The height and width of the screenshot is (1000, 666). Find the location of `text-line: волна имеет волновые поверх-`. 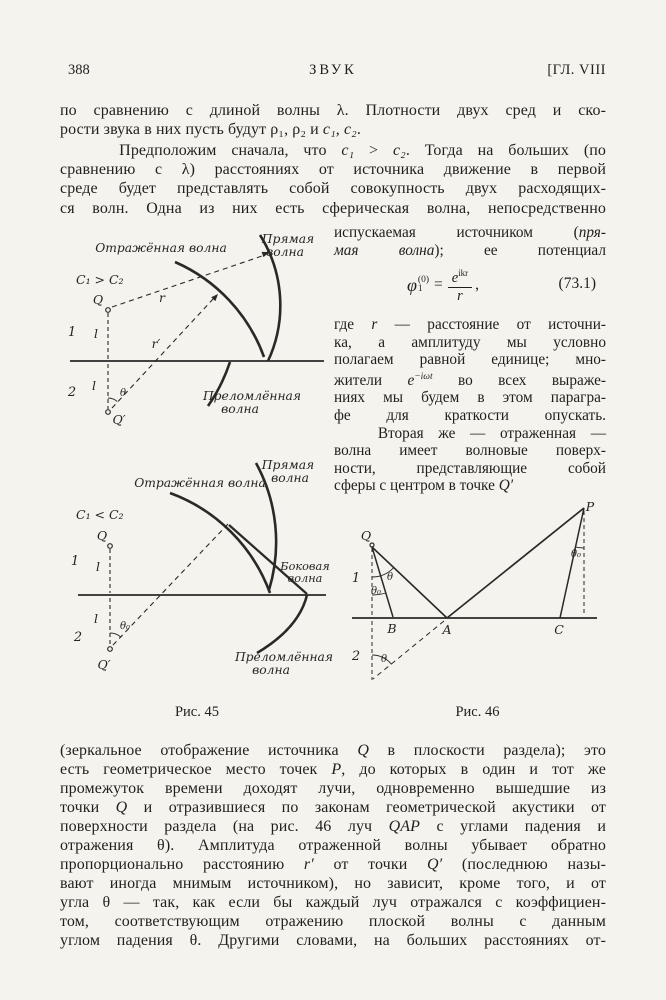

text-line: волна имеет волновые поверх- is located at coordinates (470, 451).